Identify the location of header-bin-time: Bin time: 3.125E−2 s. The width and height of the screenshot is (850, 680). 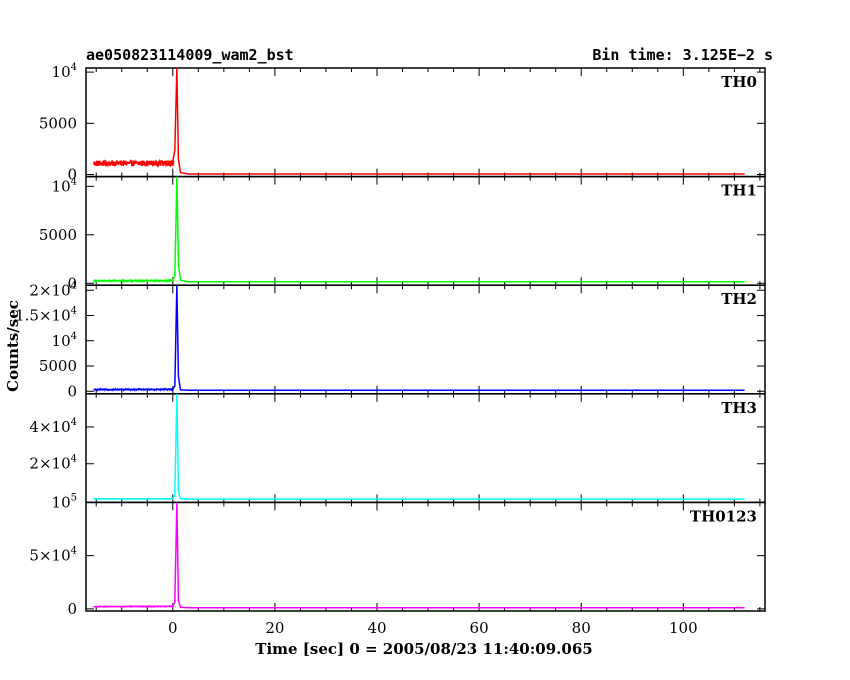
(682, 55).